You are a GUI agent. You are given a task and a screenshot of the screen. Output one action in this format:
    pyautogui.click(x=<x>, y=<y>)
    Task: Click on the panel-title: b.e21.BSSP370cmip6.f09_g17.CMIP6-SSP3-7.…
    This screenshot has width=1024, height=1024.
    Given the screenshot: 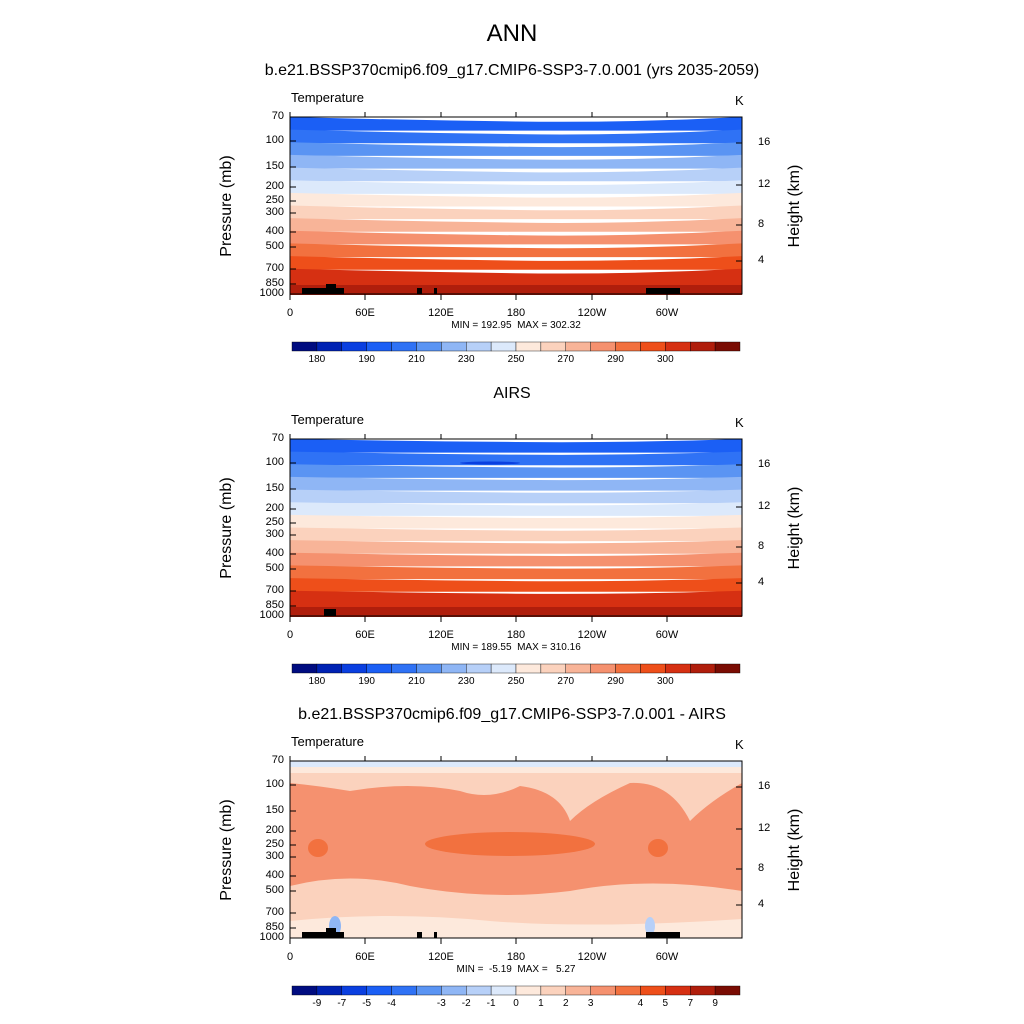 What is the action you would take?
    pyautogui.click(x=512, y=70)
    